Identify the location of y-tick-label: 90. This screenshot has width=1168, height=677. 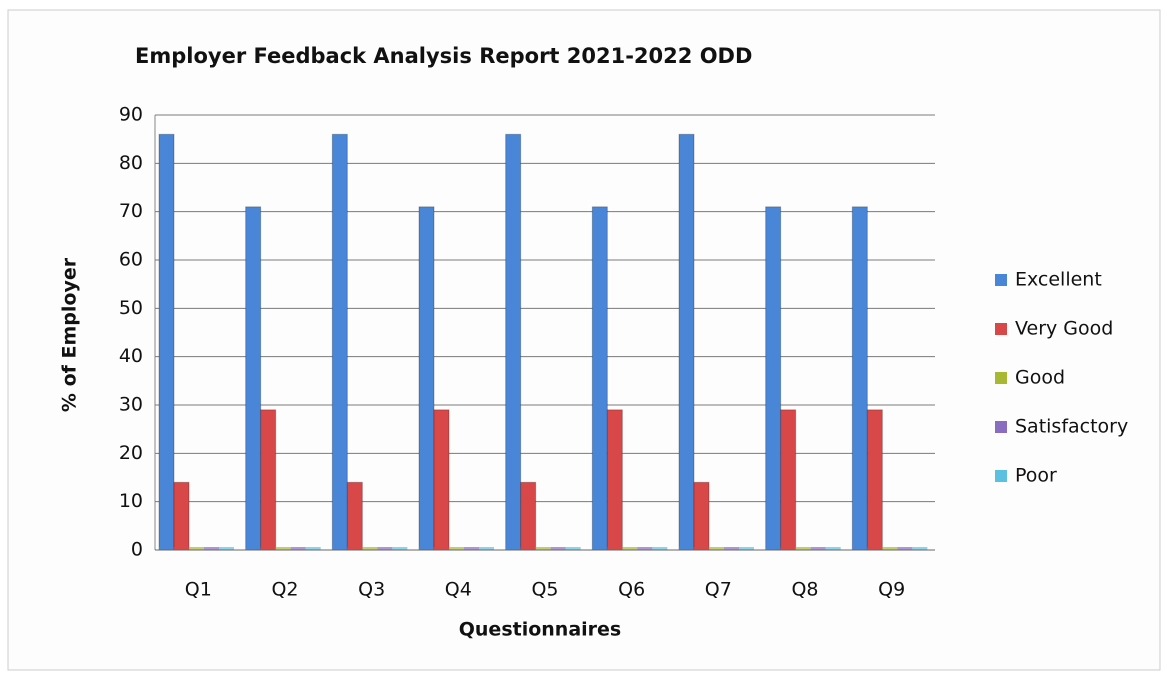
(131, 115).